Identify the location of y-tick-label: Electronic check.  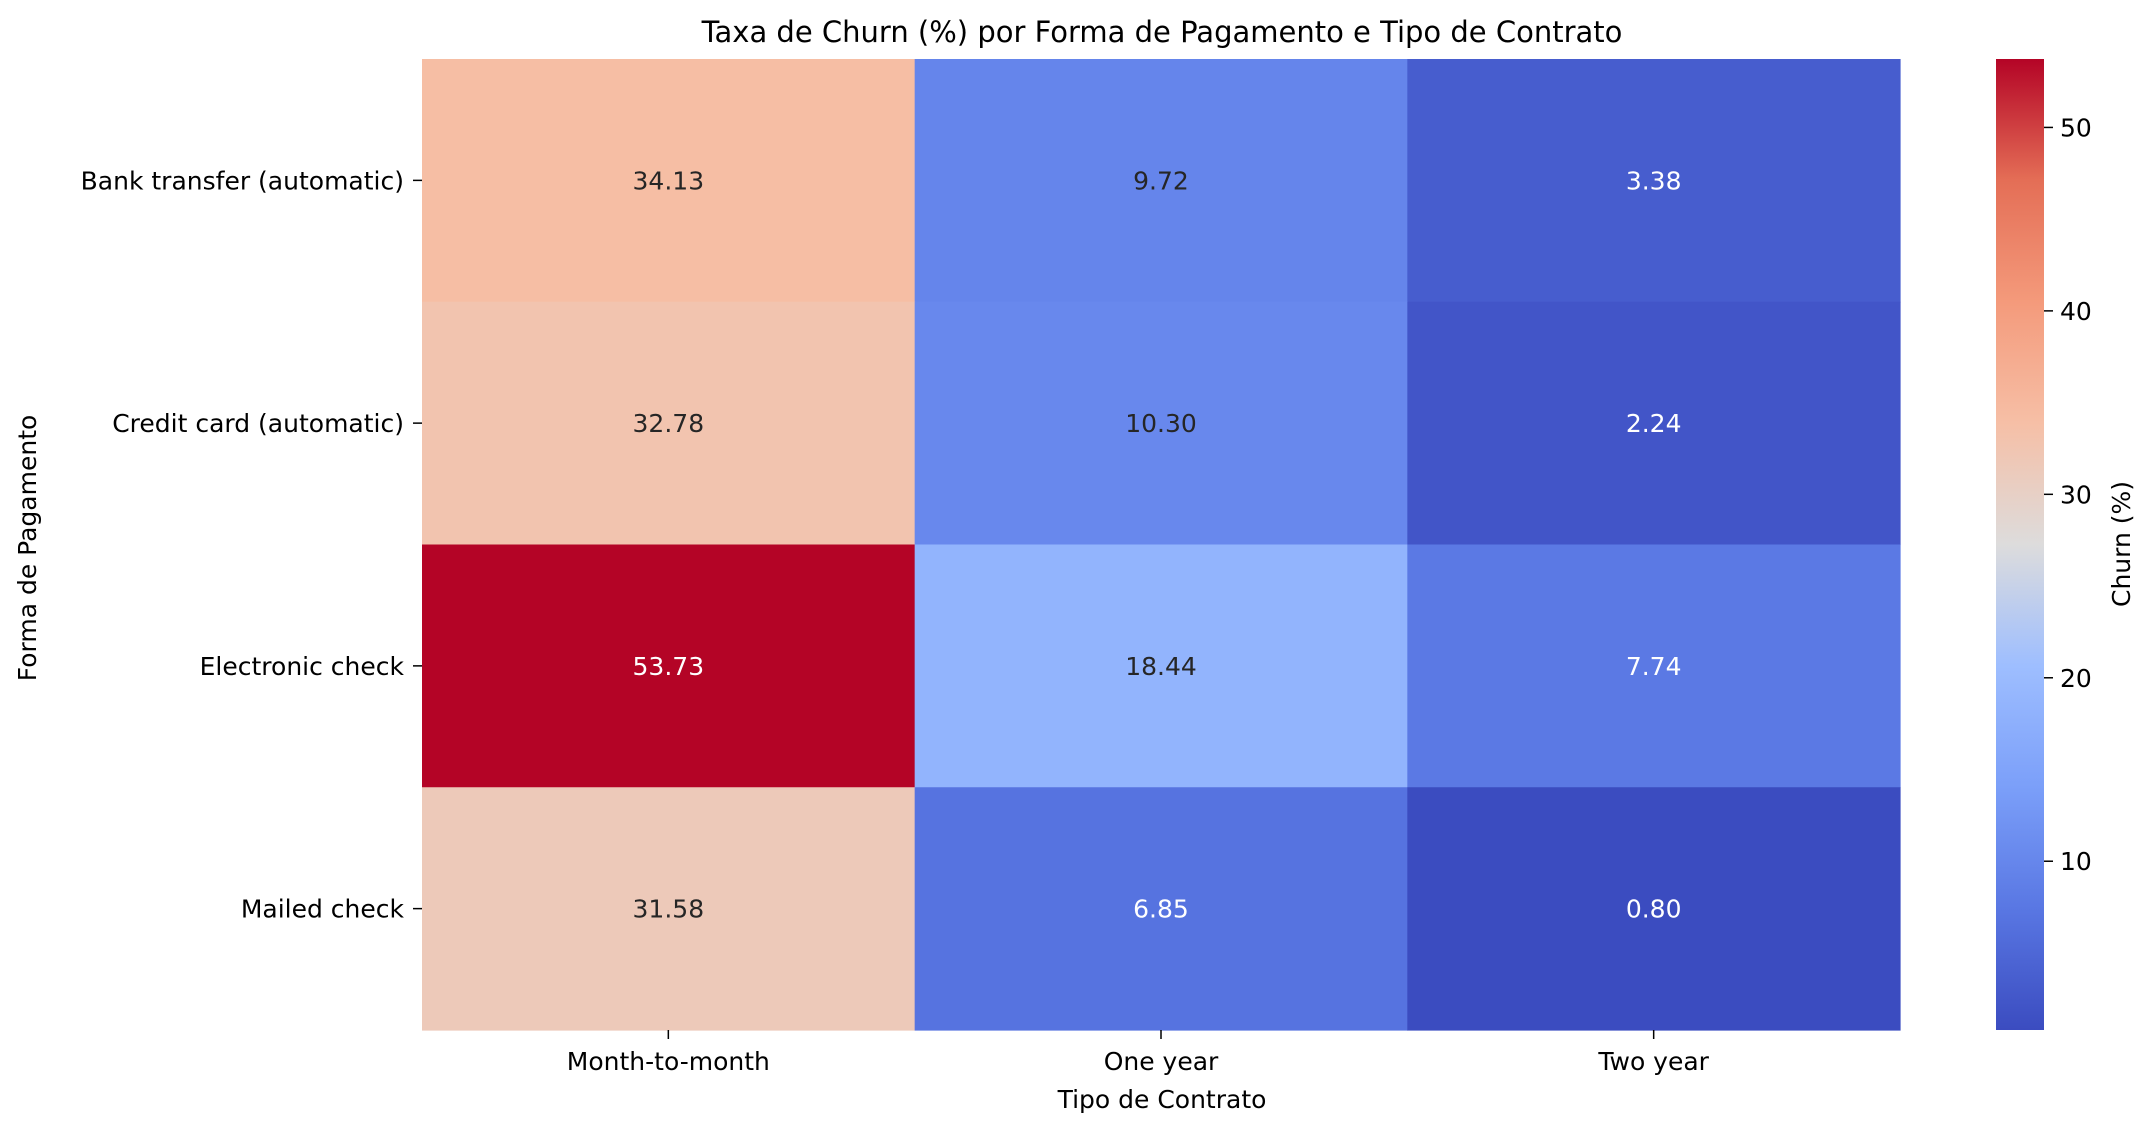
(302, 666).